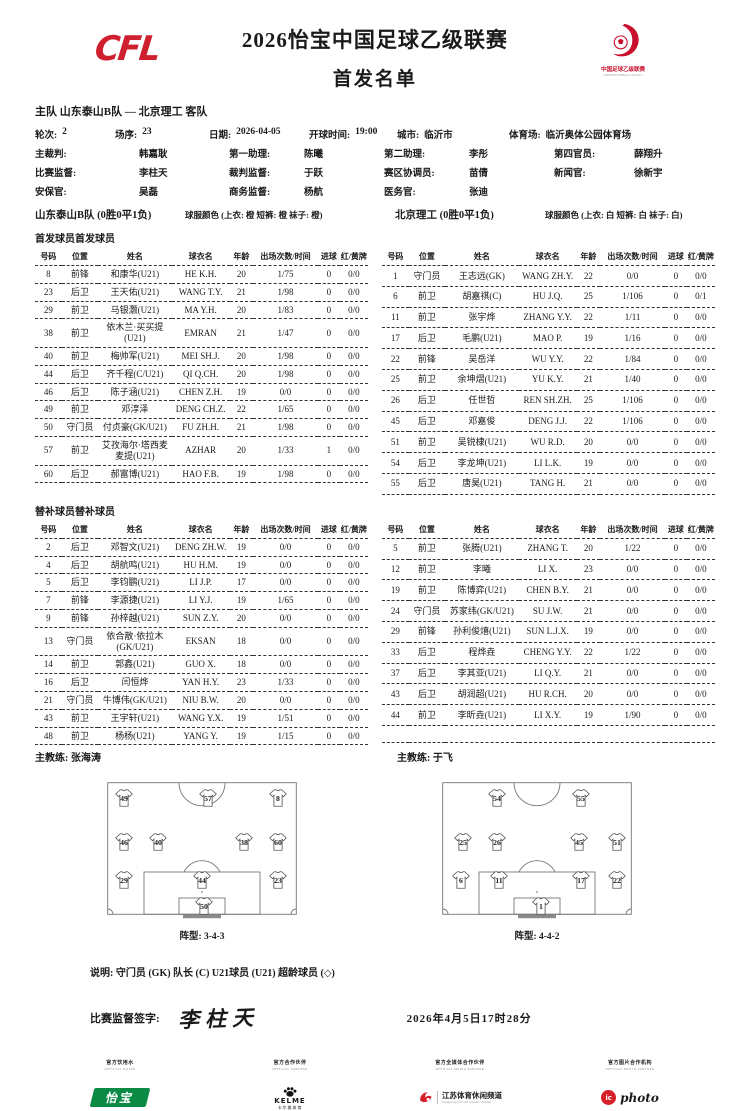 This screenshot has height=1111, width=750. I want to click on player-cell: 苏家纬(GK/U21), so click(482, 611).